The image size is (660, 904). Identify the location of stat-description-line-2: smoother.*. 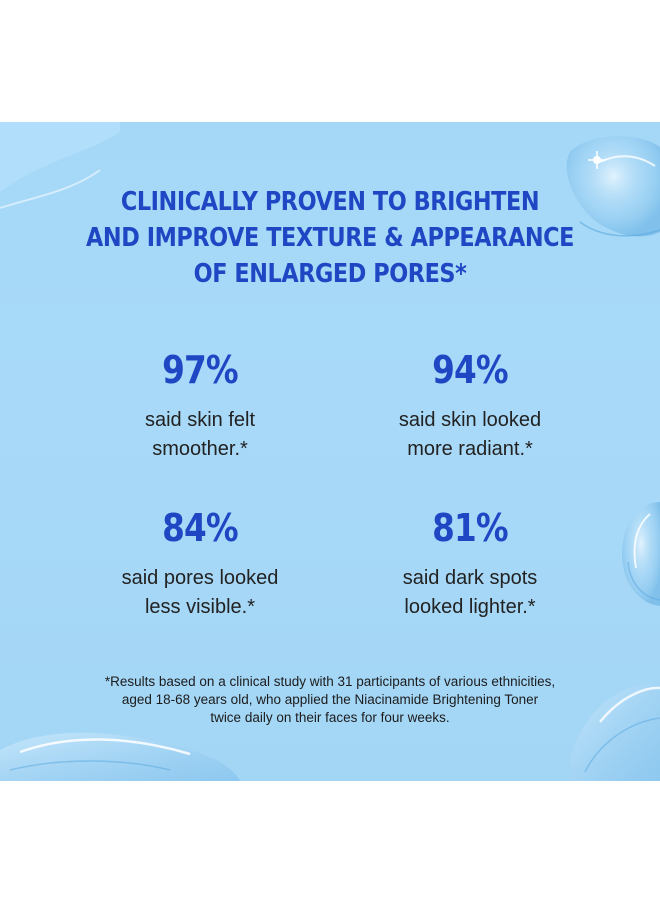
(200, 449).